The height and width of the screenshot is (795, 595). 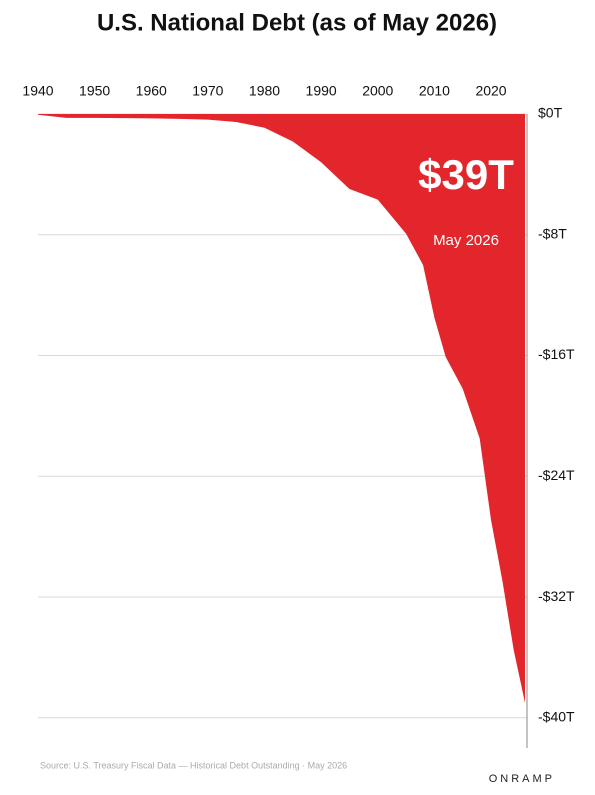 I want to click on x-tick-label: 1960, so click(x=151, y=91).